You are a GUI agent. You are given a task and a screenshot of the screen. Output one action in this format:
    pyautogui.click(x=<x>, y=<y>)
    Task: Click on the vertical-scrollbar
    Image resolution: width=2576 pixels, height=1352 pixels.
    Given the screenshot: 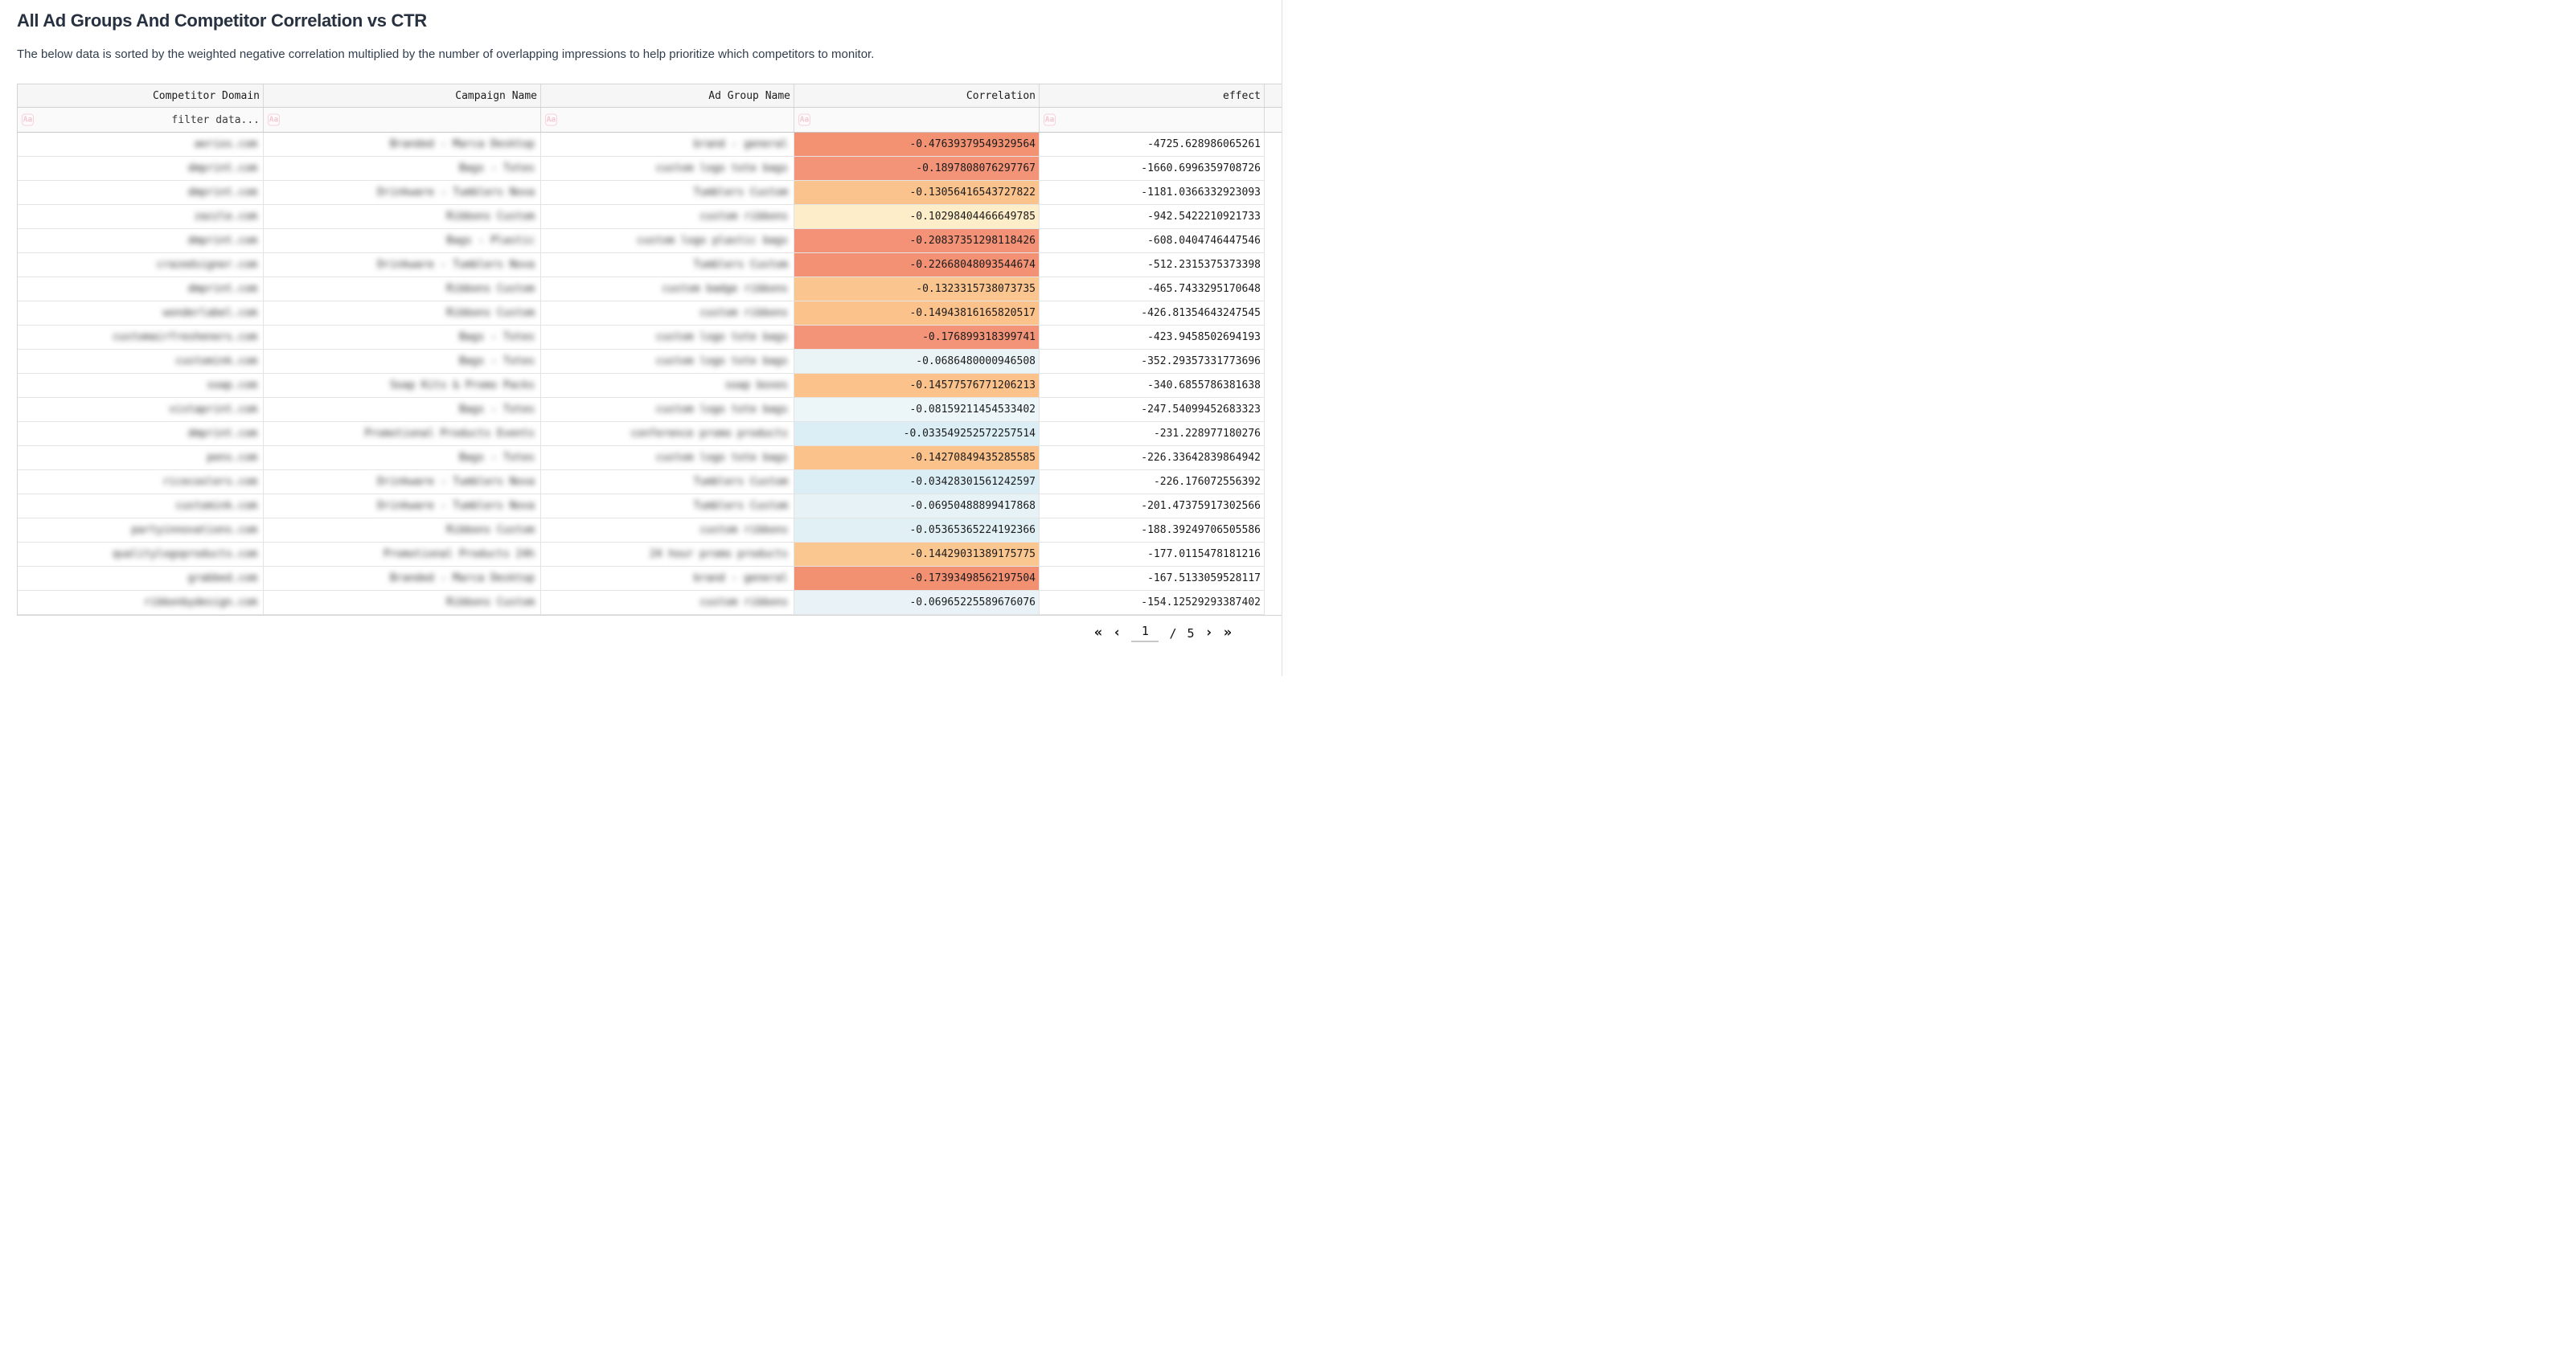 What is the action you would take?
    pyautogui.click(x=1285, y=338)
    